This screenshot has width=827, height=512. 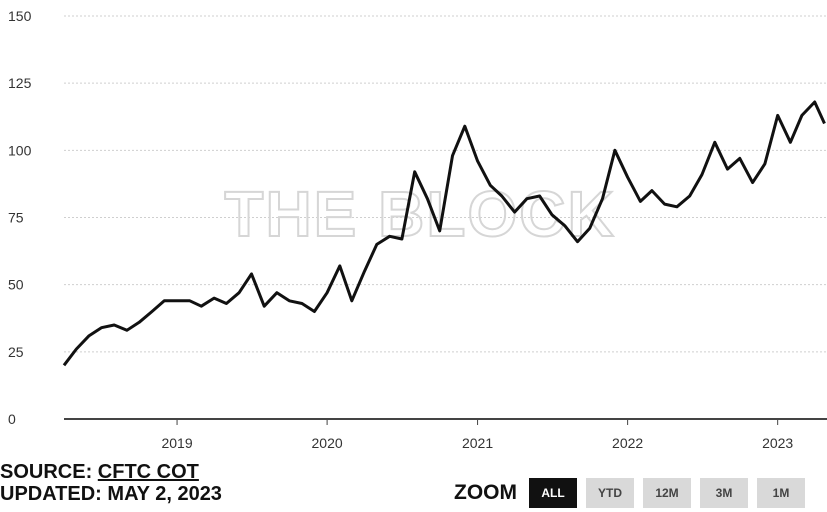 What do you see at coordinates (610, 493) in the screenshot?
I see `zoom-ytd-button: YTD` at bounding box center [610, 493].